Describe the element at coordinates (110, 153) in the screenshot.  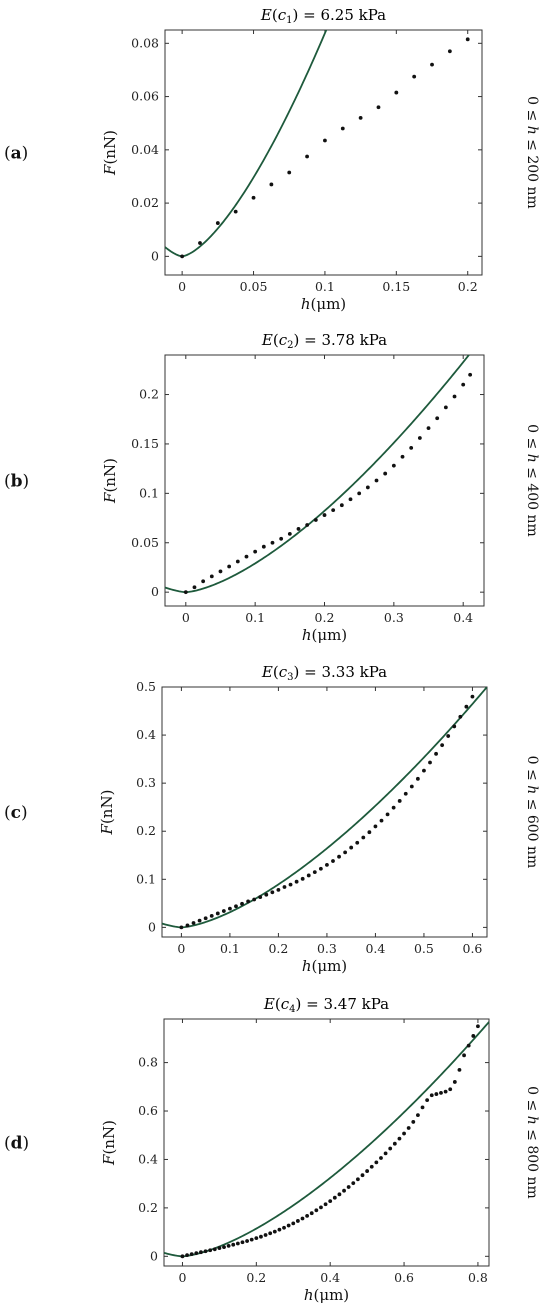
I see `y-axis-label-a: F(nN)` at that location.